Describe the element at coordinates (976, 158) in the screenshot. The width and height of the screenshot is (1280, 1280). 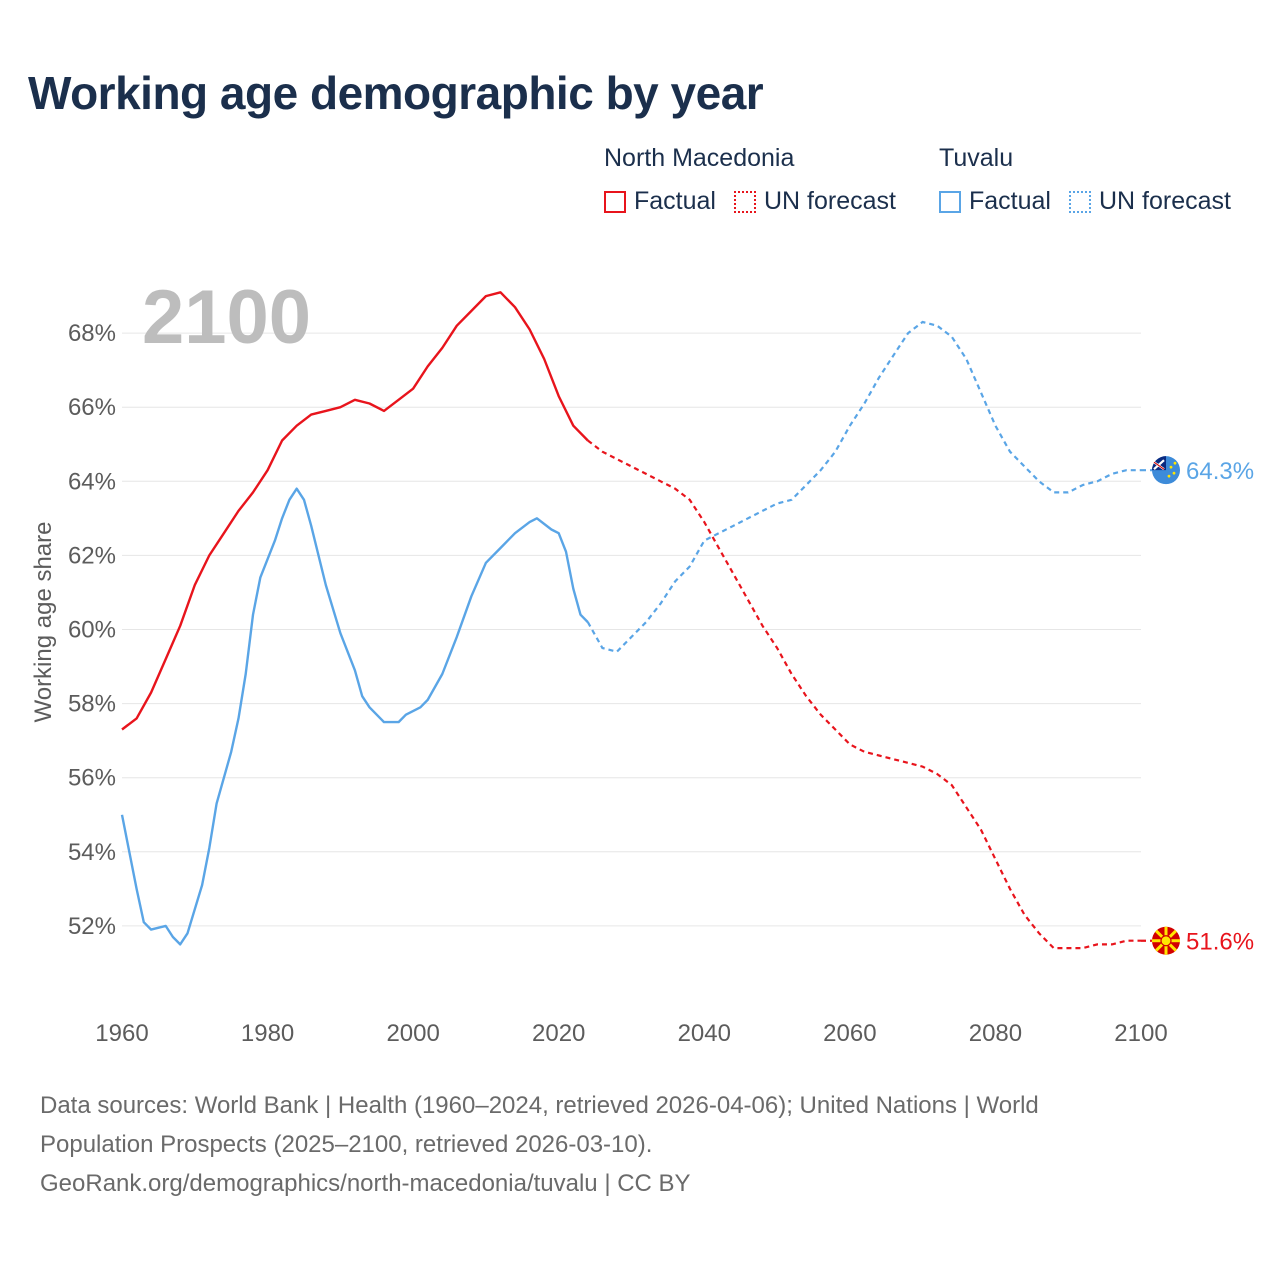
I see `legend-group-name: Tuvalu` at that location.